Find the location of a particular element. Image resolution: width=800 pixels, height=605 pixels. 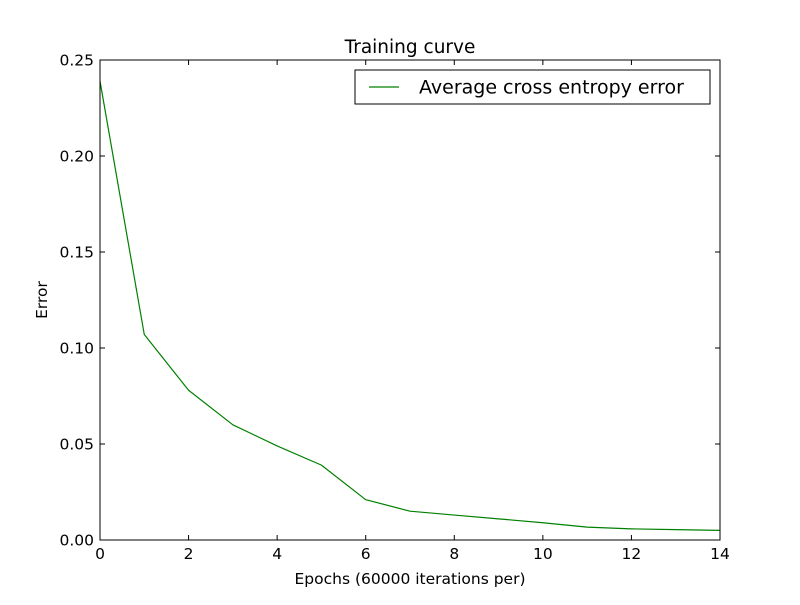

x-tick-label: 10 is located at coordinates (543, 554).